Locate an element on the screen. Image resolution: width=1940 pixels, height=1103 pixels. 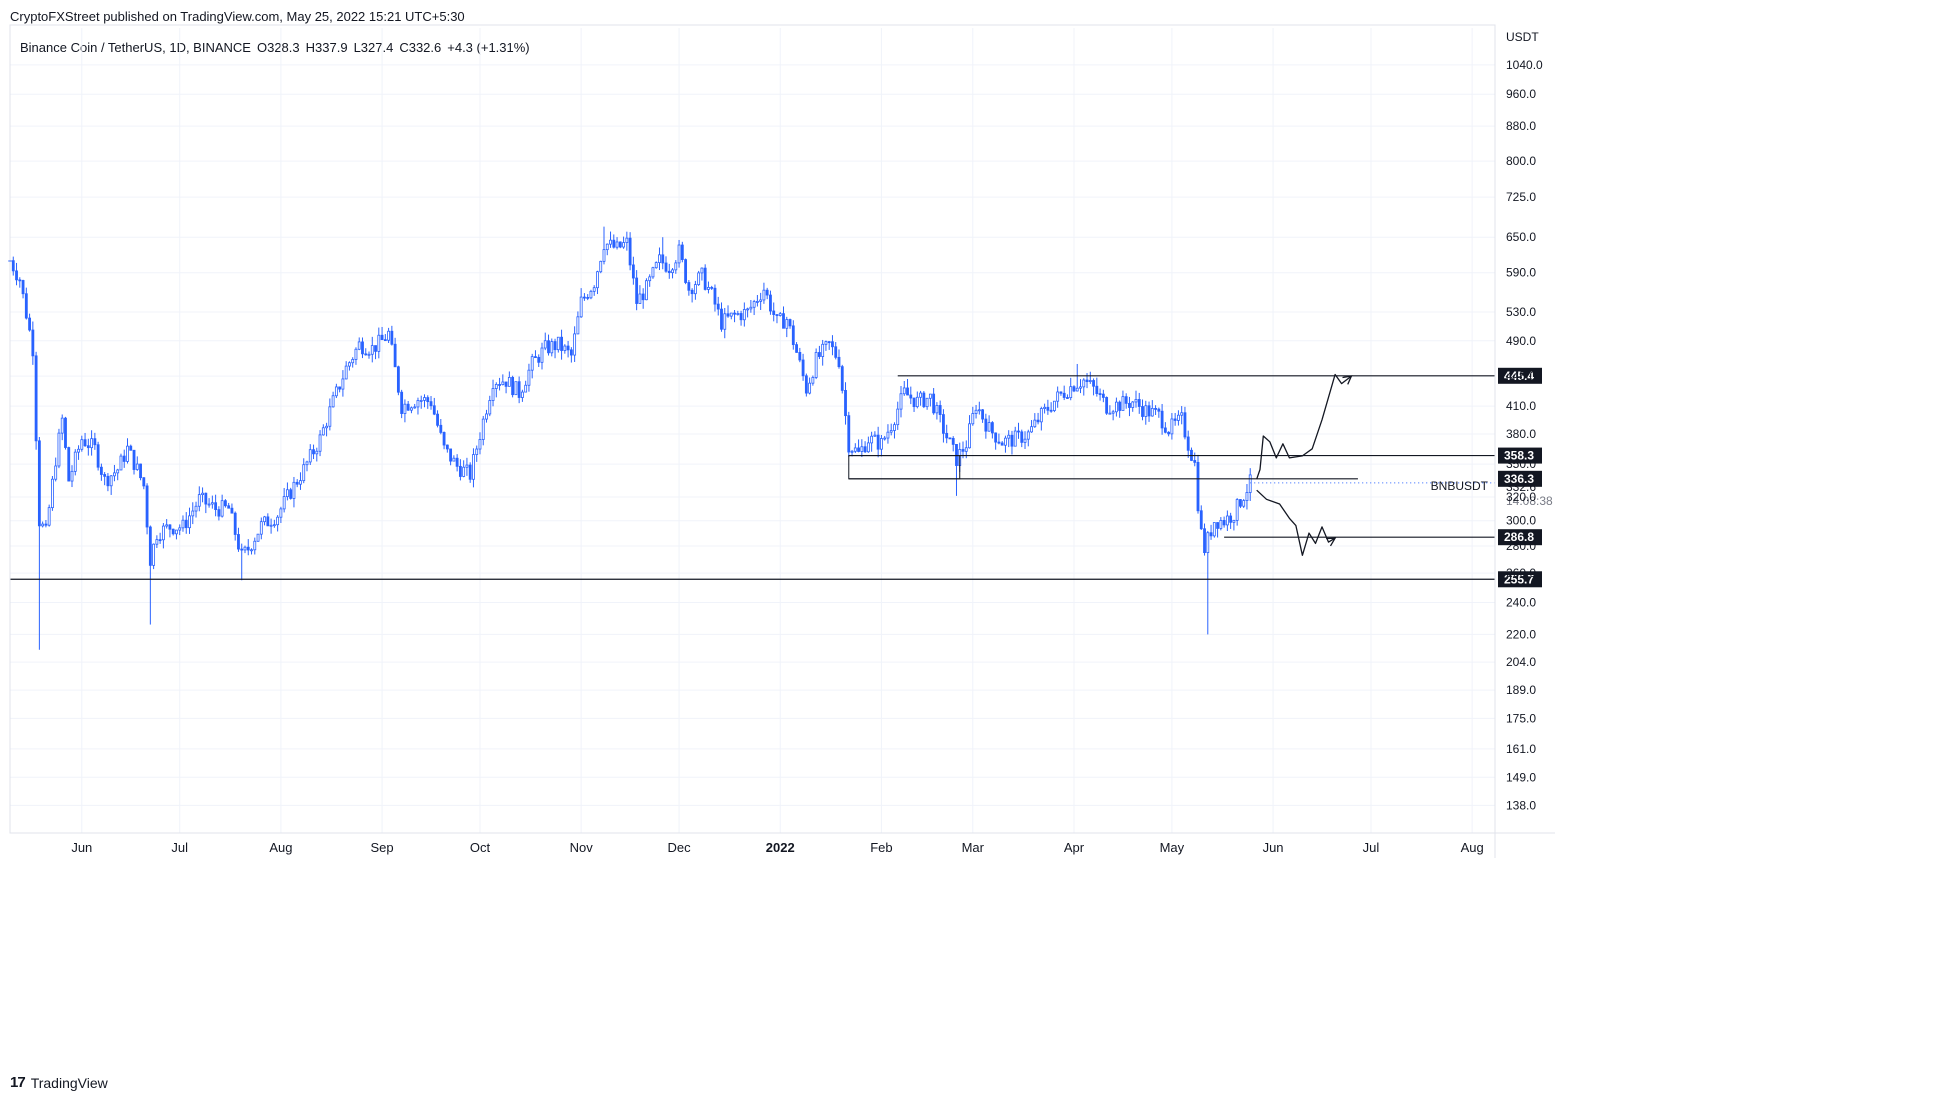
symbol-name: Binance Coin / TetherUS, 1D, BINANCE is located at coordinates (135, 47).